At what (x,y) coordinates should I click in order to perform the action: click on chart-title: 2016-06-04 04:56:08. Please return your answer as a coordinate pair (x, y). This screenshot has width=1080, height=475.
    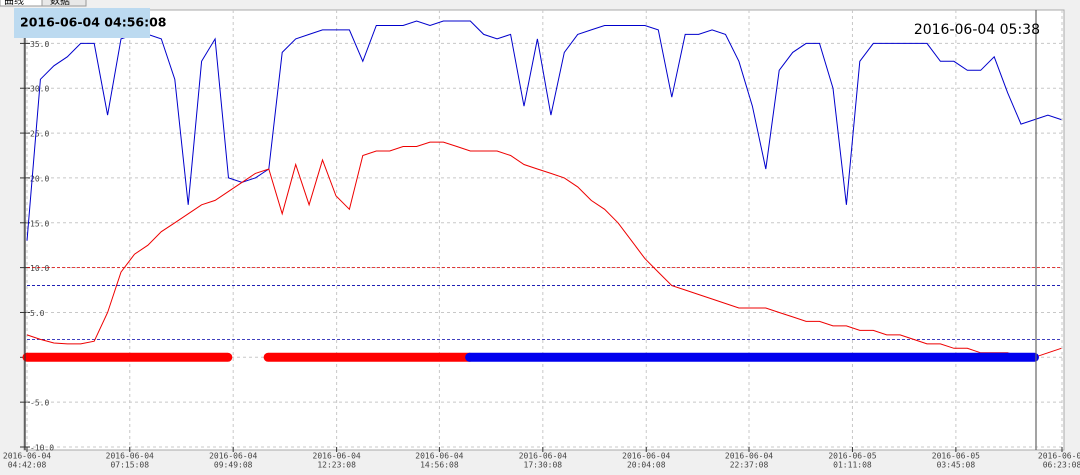
    Looking at the image, I should click on (93, 22).